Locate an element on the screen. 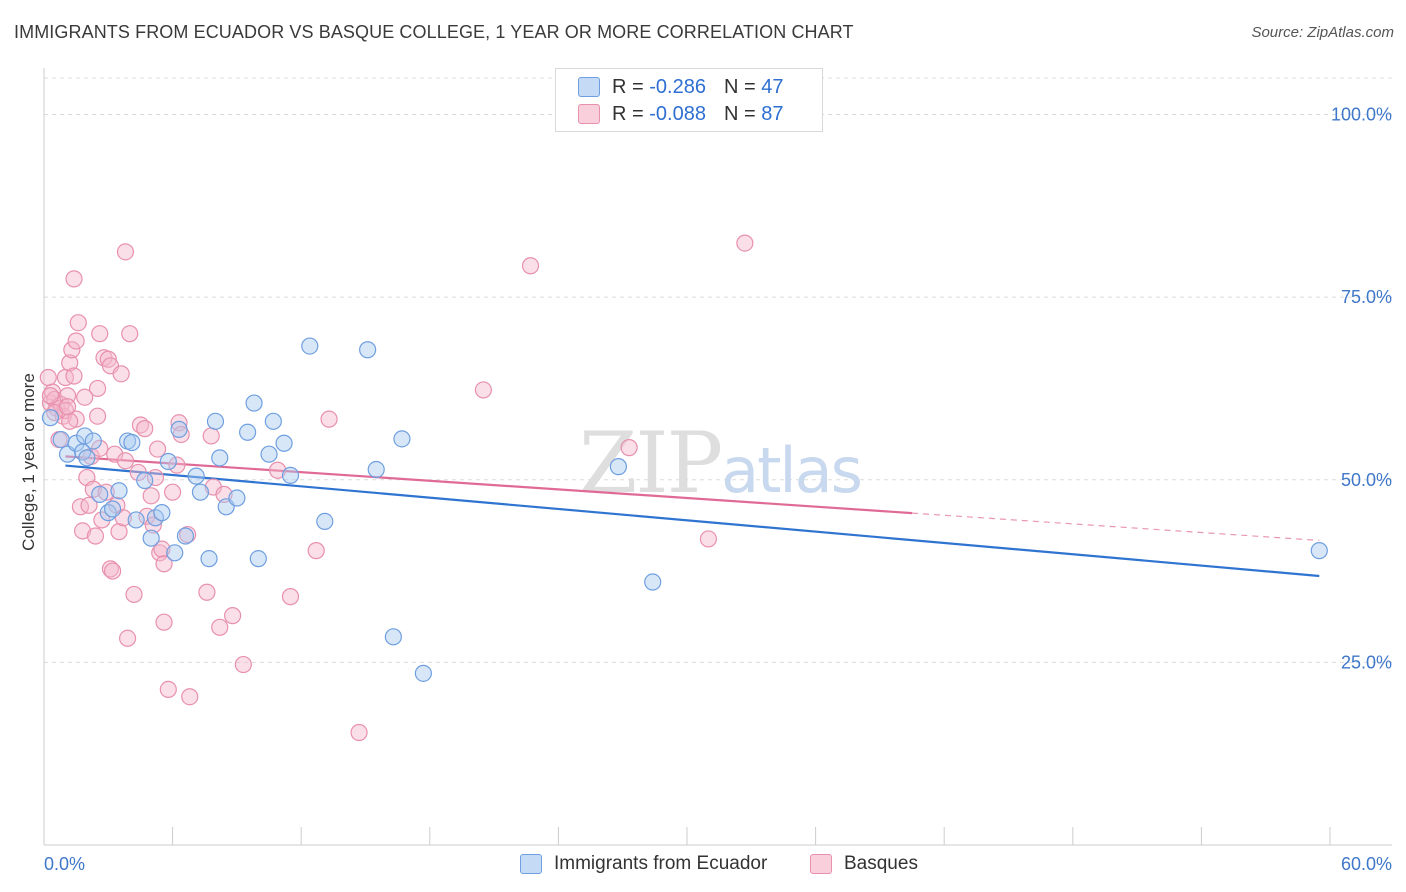 This screenshot has height=892, width=1406. bottom-legend-swatch-blue is located at coordinates (531, 864).